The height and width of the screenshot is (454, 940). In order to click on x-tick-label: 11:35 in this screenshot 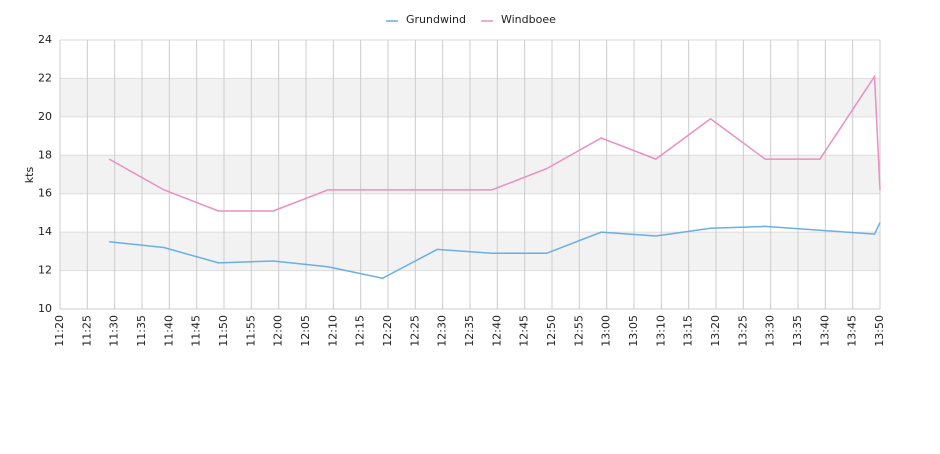, I will do `click(141, 331)`.